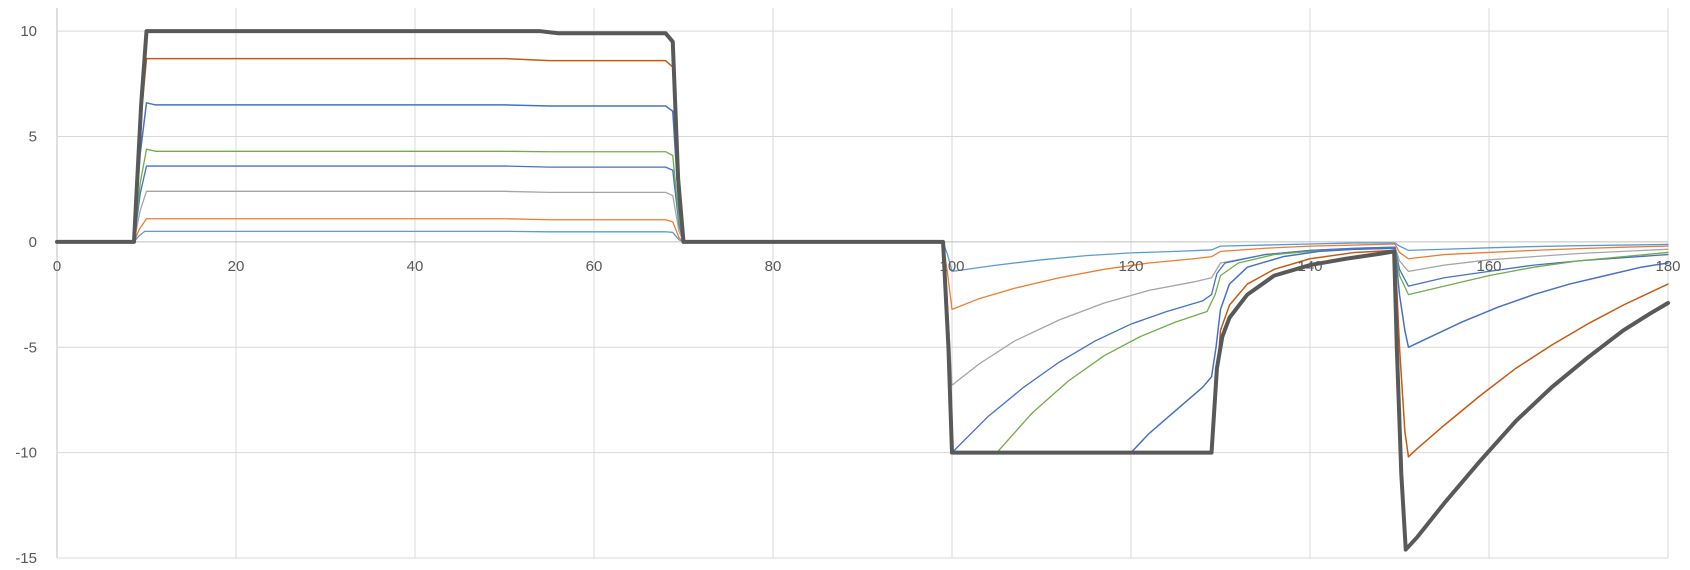 The width and height of the screenshot is (1690, 570). What do you see at coordinates (30, 347) in the screenshot?
I see `y-tick-label: -5` at bounding box center [30, 347].